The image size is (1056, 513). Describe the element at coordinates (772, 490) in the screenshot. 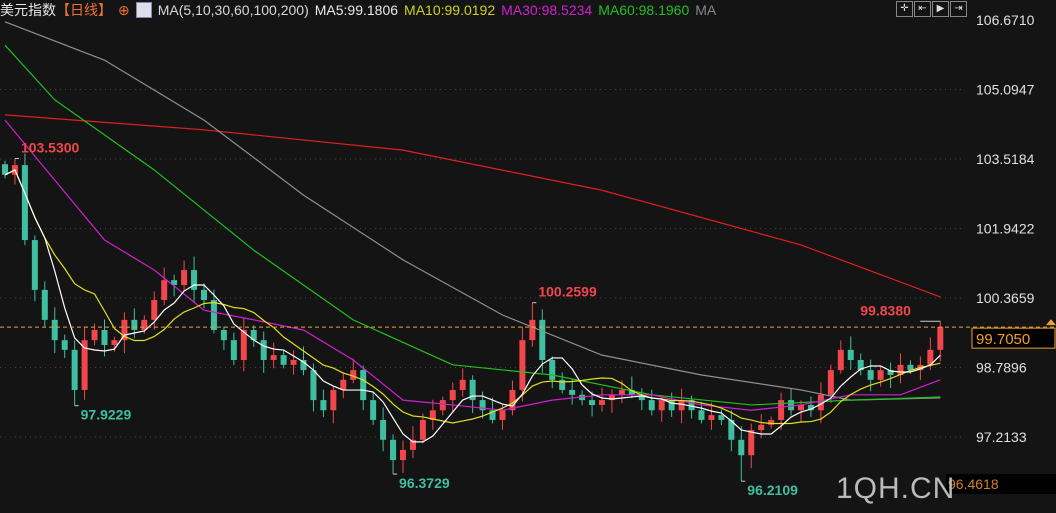

I see `extreme-label-low: 96.2109` at that location.